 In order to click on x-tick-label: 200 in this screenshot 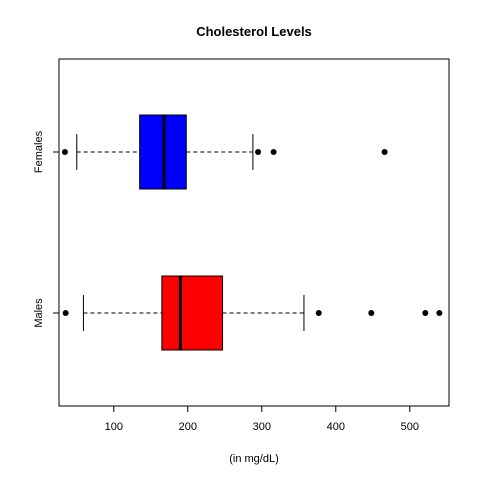, I will do `click(188, 427)`.